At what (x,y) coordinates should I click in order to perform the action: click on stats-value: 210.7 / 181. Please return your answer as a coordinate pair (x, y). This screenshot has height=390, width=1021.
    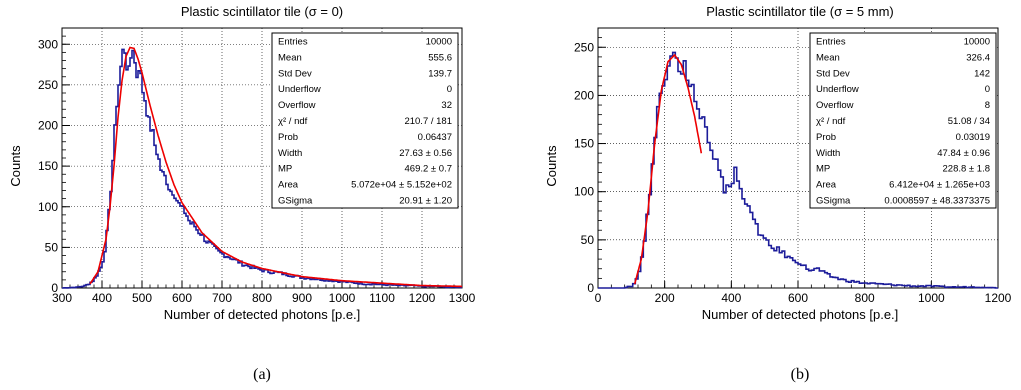
    Looking at the image, I should click on (428, 121).